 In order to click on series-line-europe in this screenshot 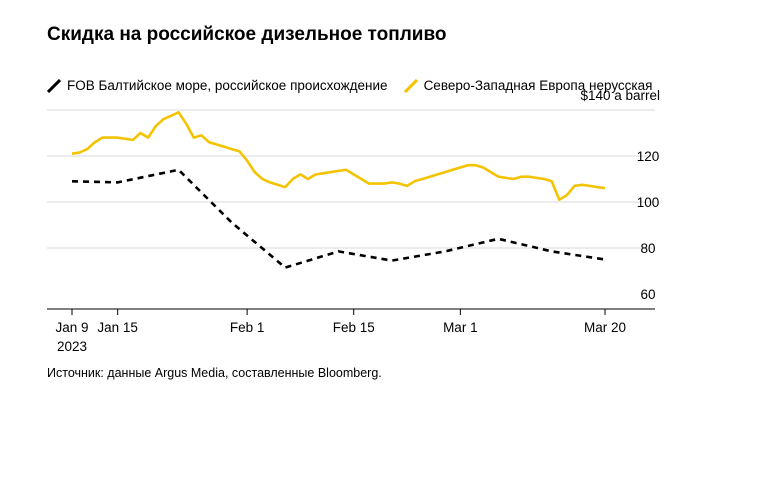, I will do `click(338, 156)`.